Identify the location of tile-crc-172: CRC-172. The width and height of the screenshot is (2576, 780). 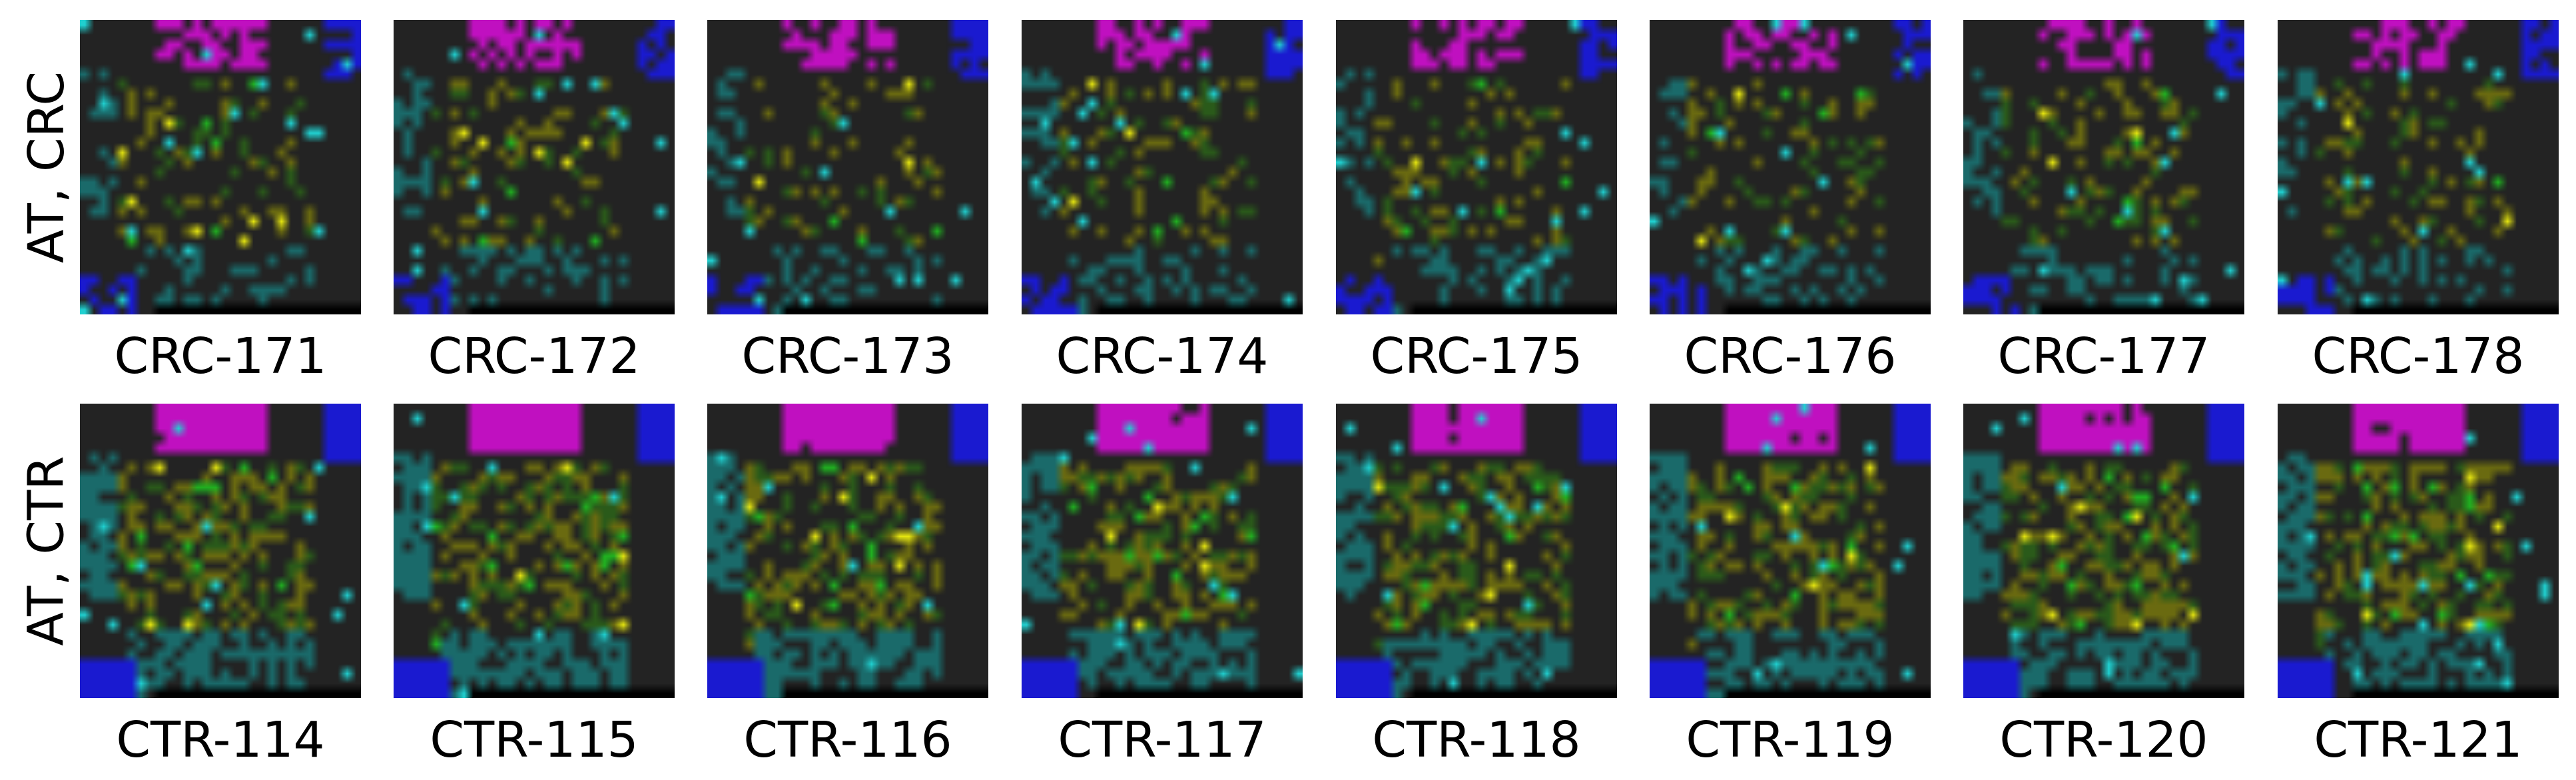
(534, 202).